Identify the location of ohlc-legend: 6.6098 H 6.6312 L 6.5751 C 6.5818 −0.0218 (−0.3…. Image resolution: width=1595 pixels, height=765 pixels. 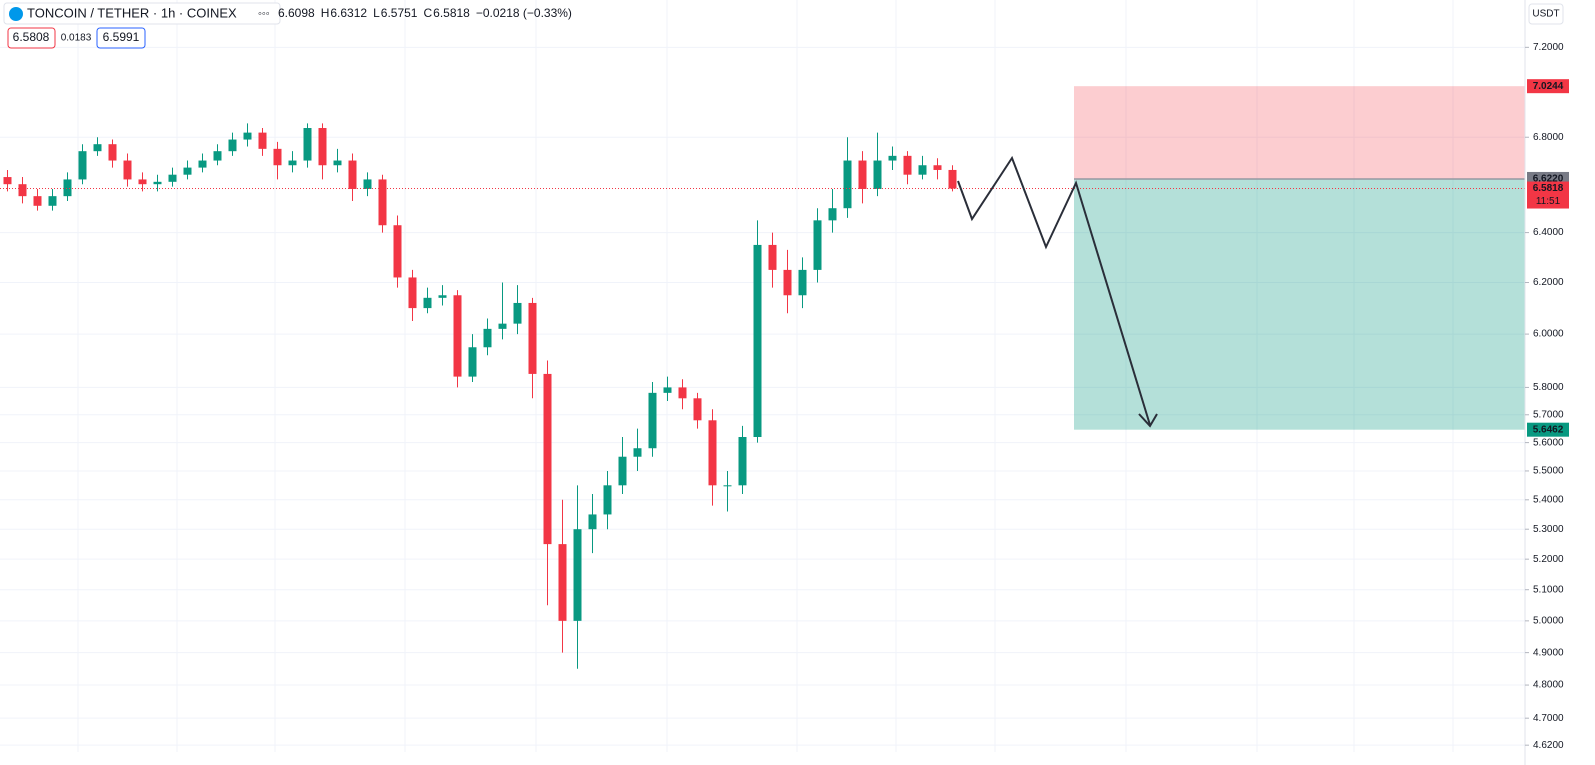
(425, 13).